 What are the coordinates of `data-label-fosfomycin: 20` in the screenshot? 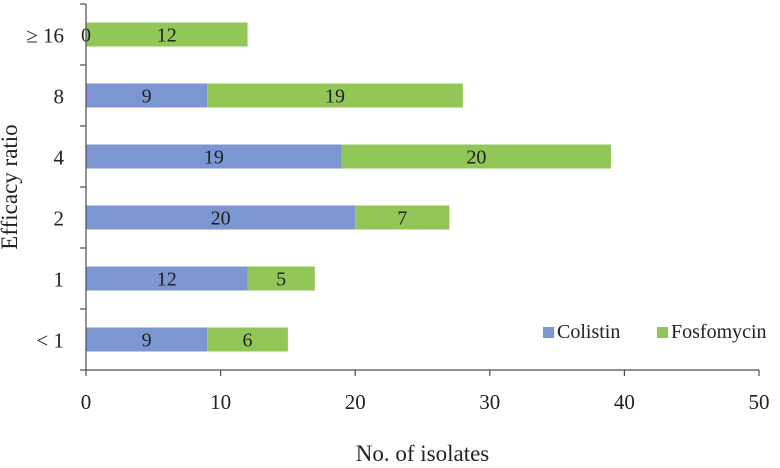 It's located at (476, 158).